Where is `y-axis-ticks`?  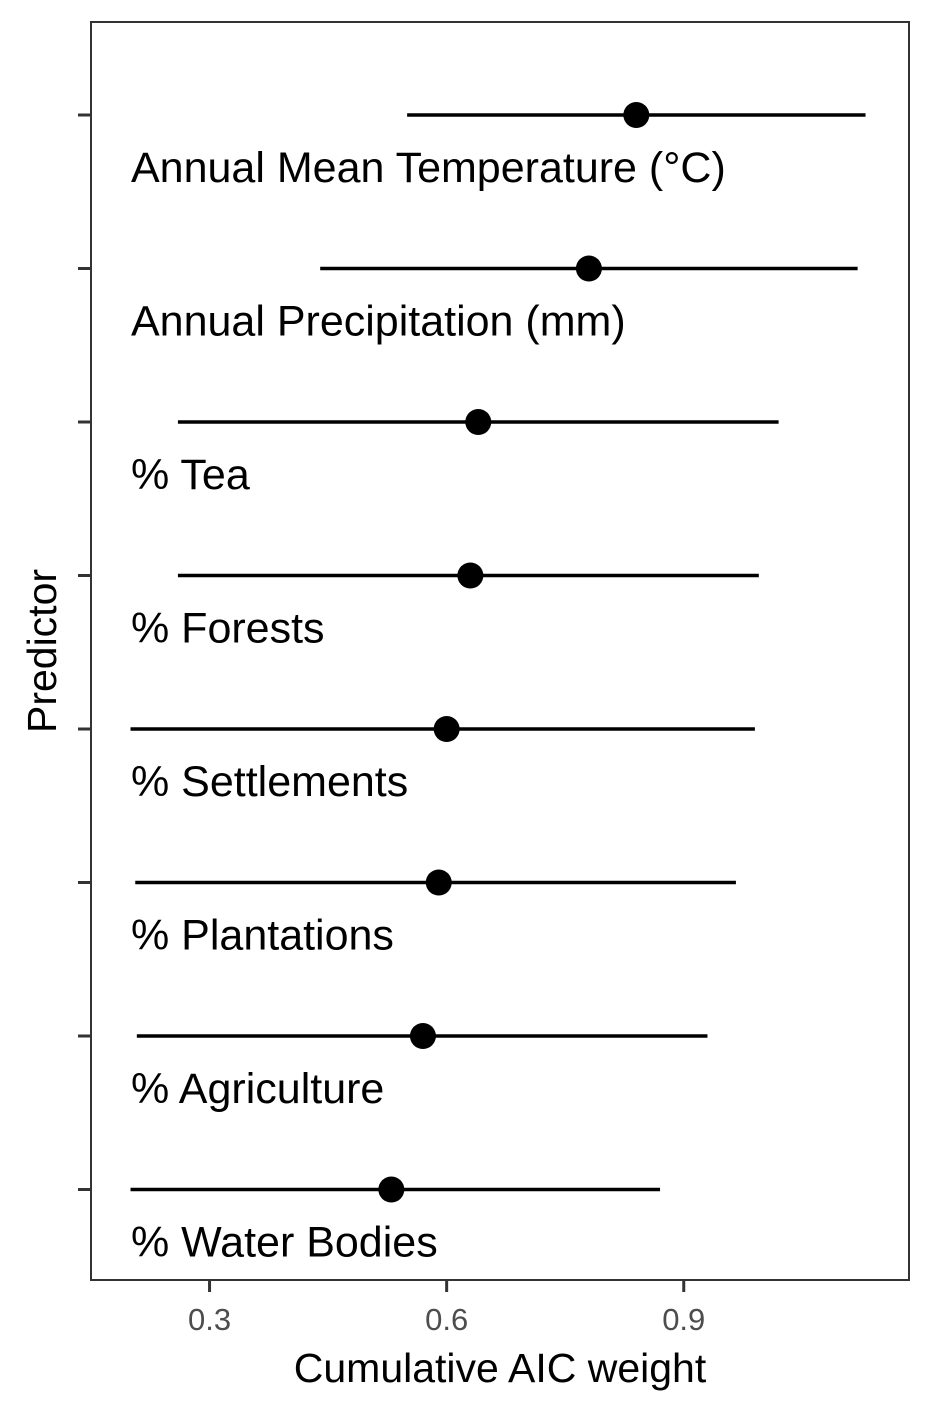
y-axis-ticks is located at coordinates (84, 652).